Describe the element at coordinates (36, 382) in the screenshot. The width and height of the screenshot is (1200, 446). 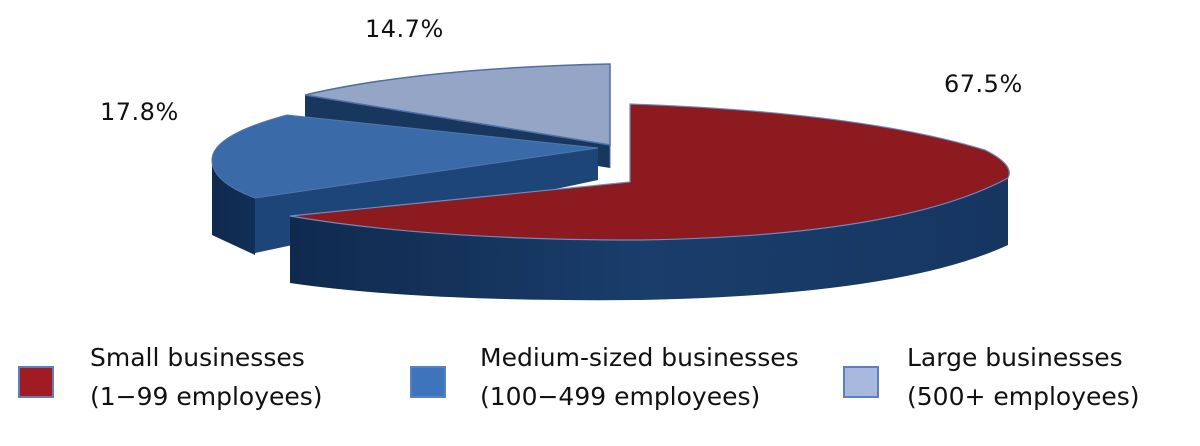
I see `legend-swatch-small` at that location.